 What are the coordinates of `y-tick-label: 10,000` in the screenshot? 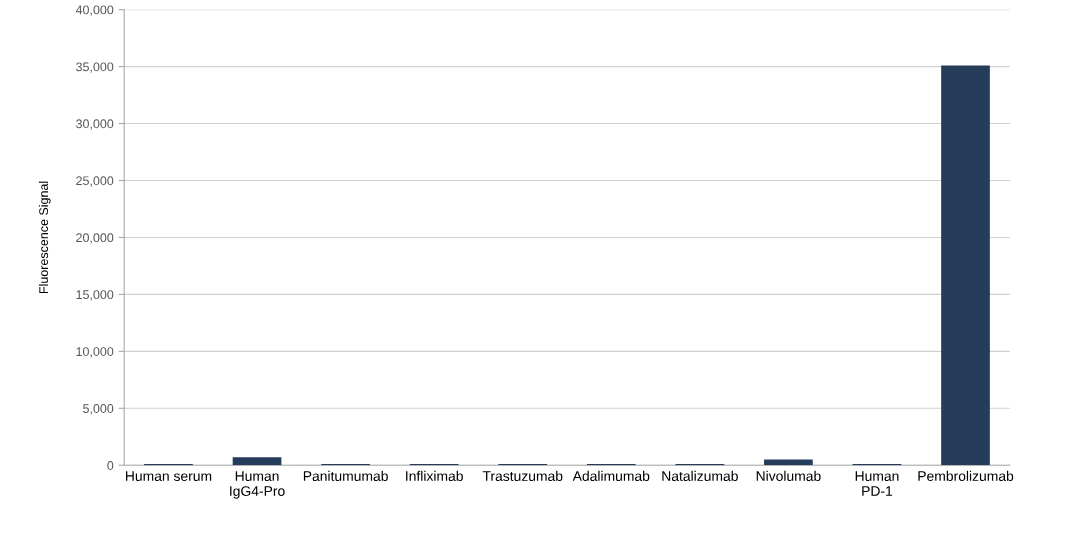 It's located at (95, 352).